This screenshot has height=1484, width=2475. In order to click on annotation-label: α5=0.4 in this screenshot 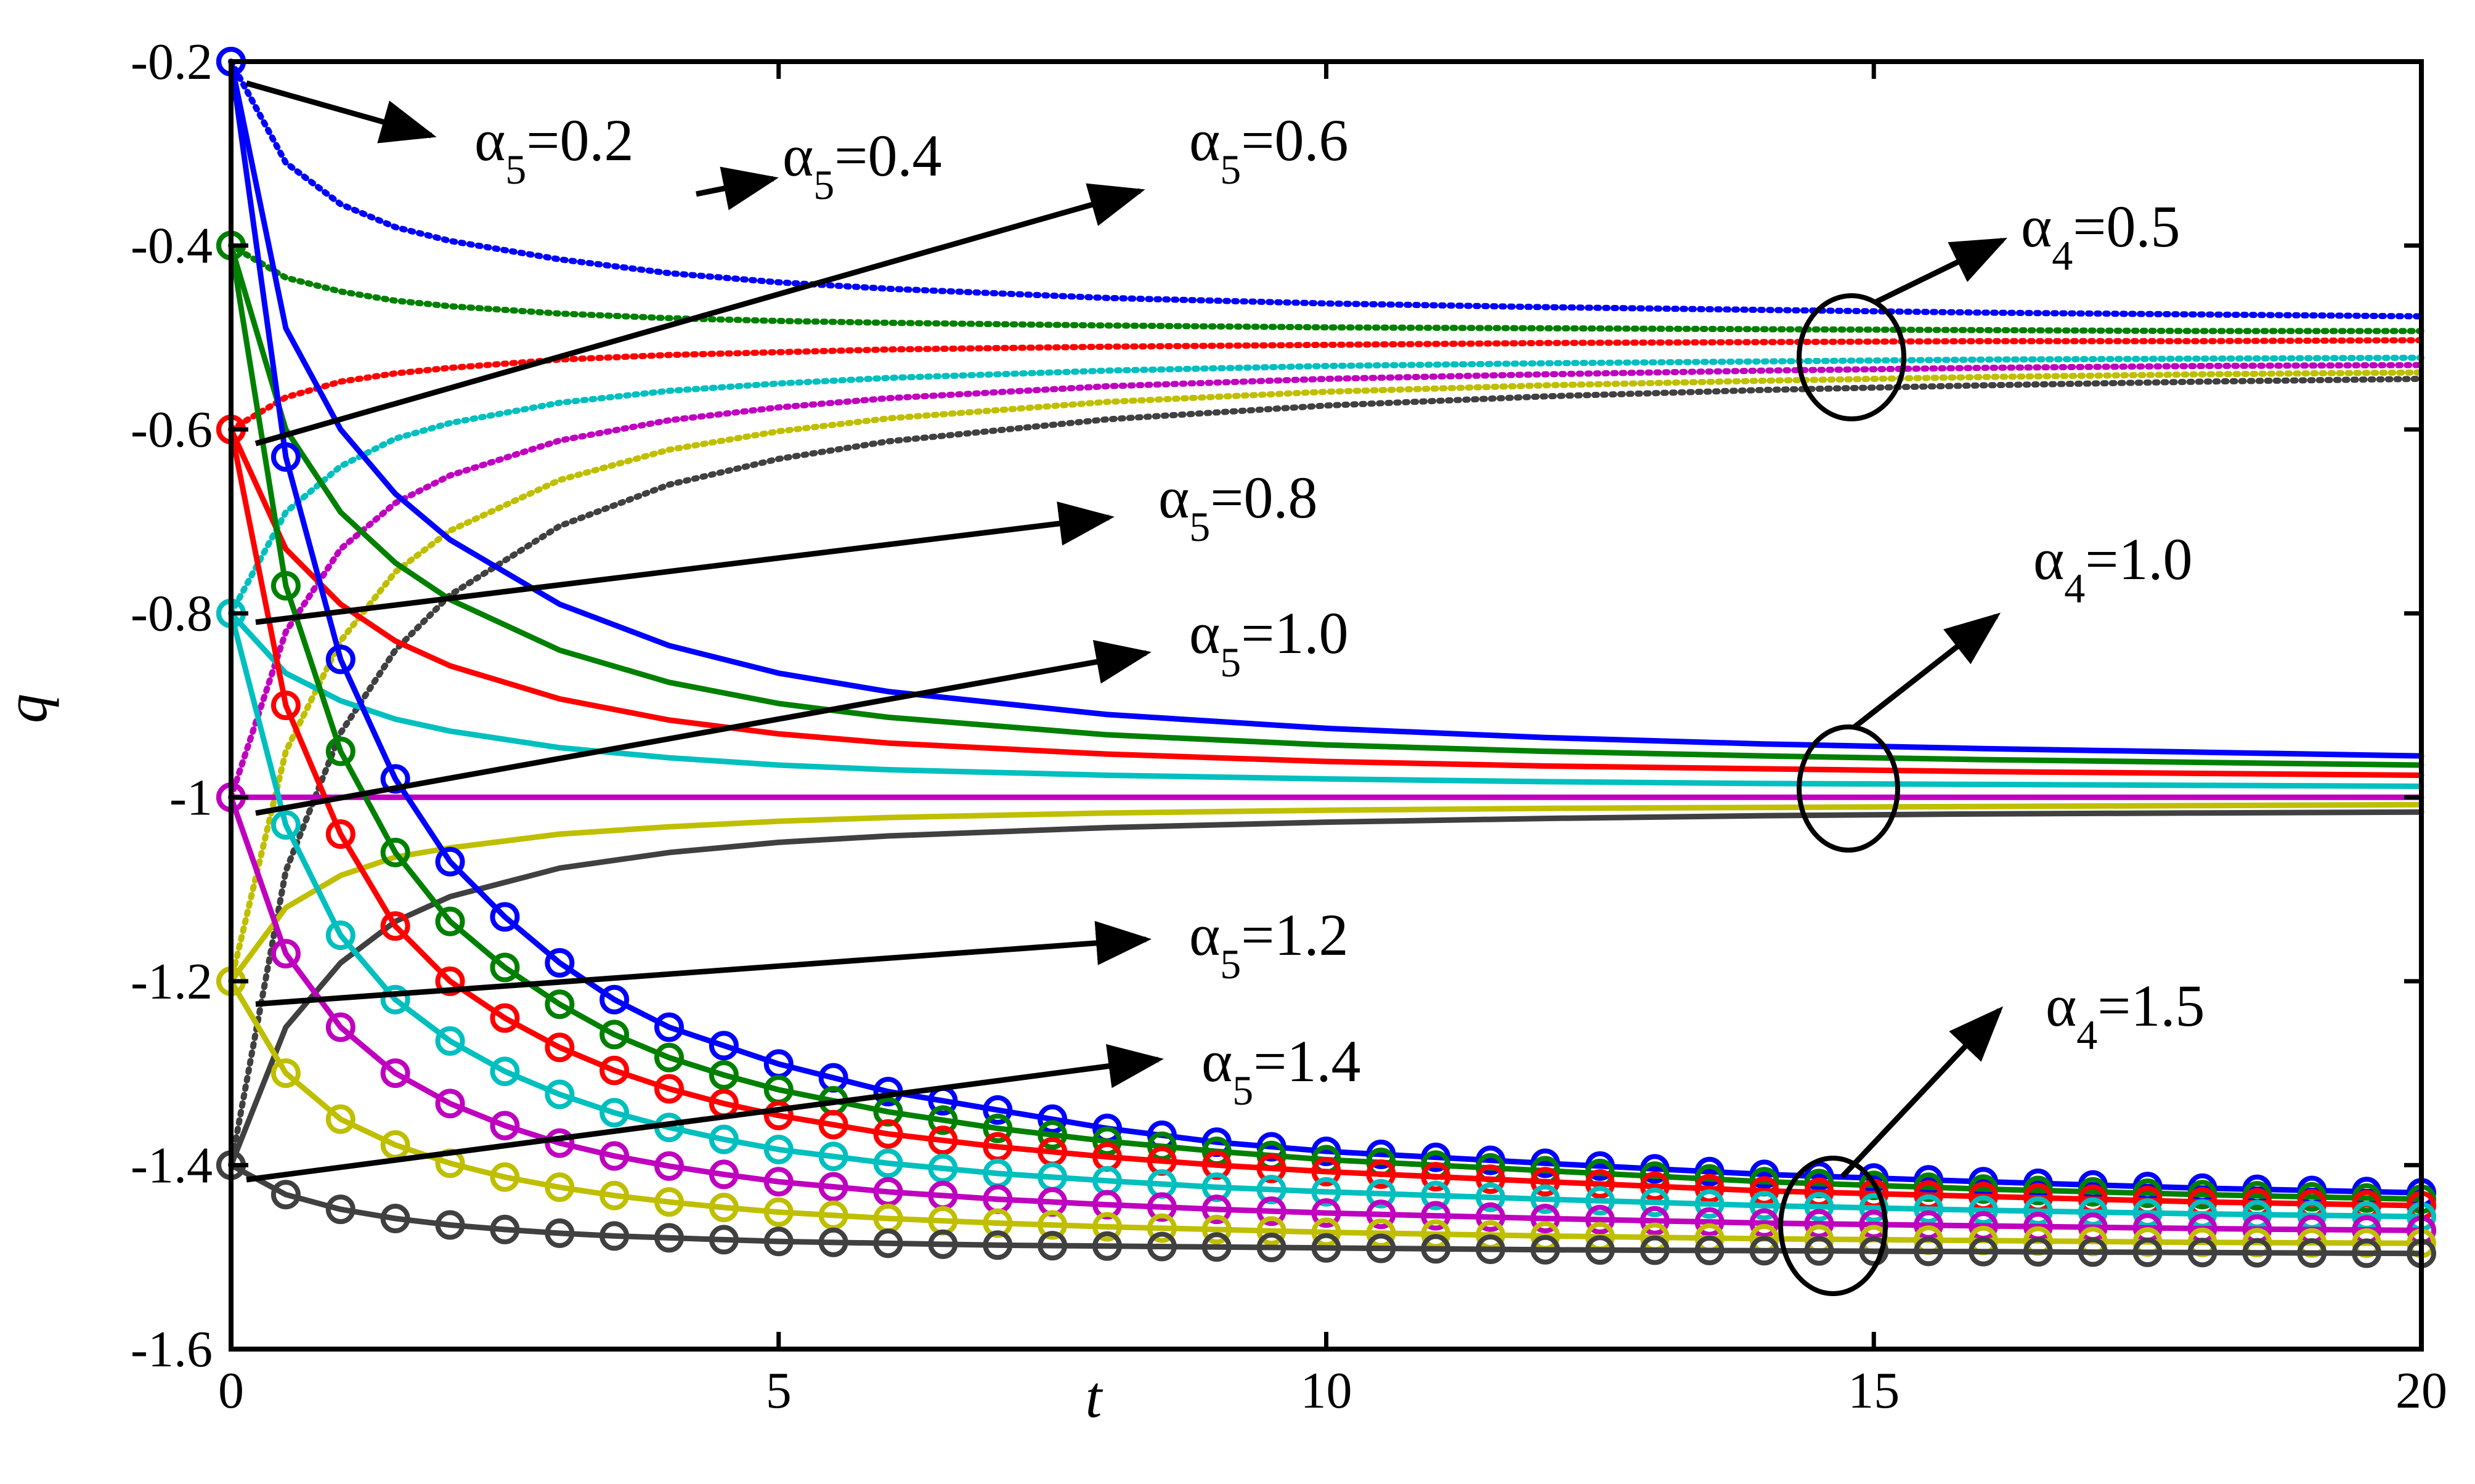, I will do `click(862, 165)`.